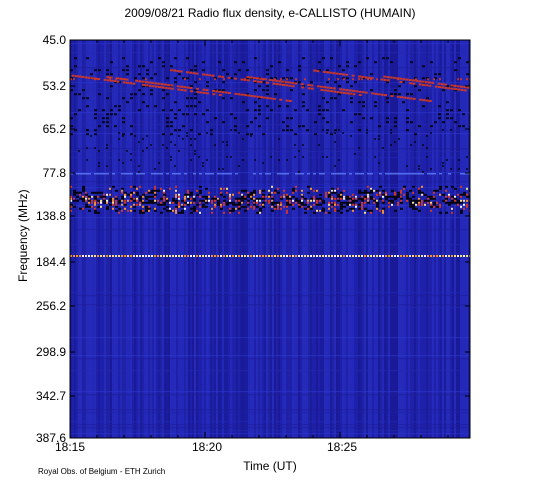 The image size is (540, 480). Describe the element at coordinates (51, 352) in the screenshot. I see `y-tick-label: 298.9` at that location.